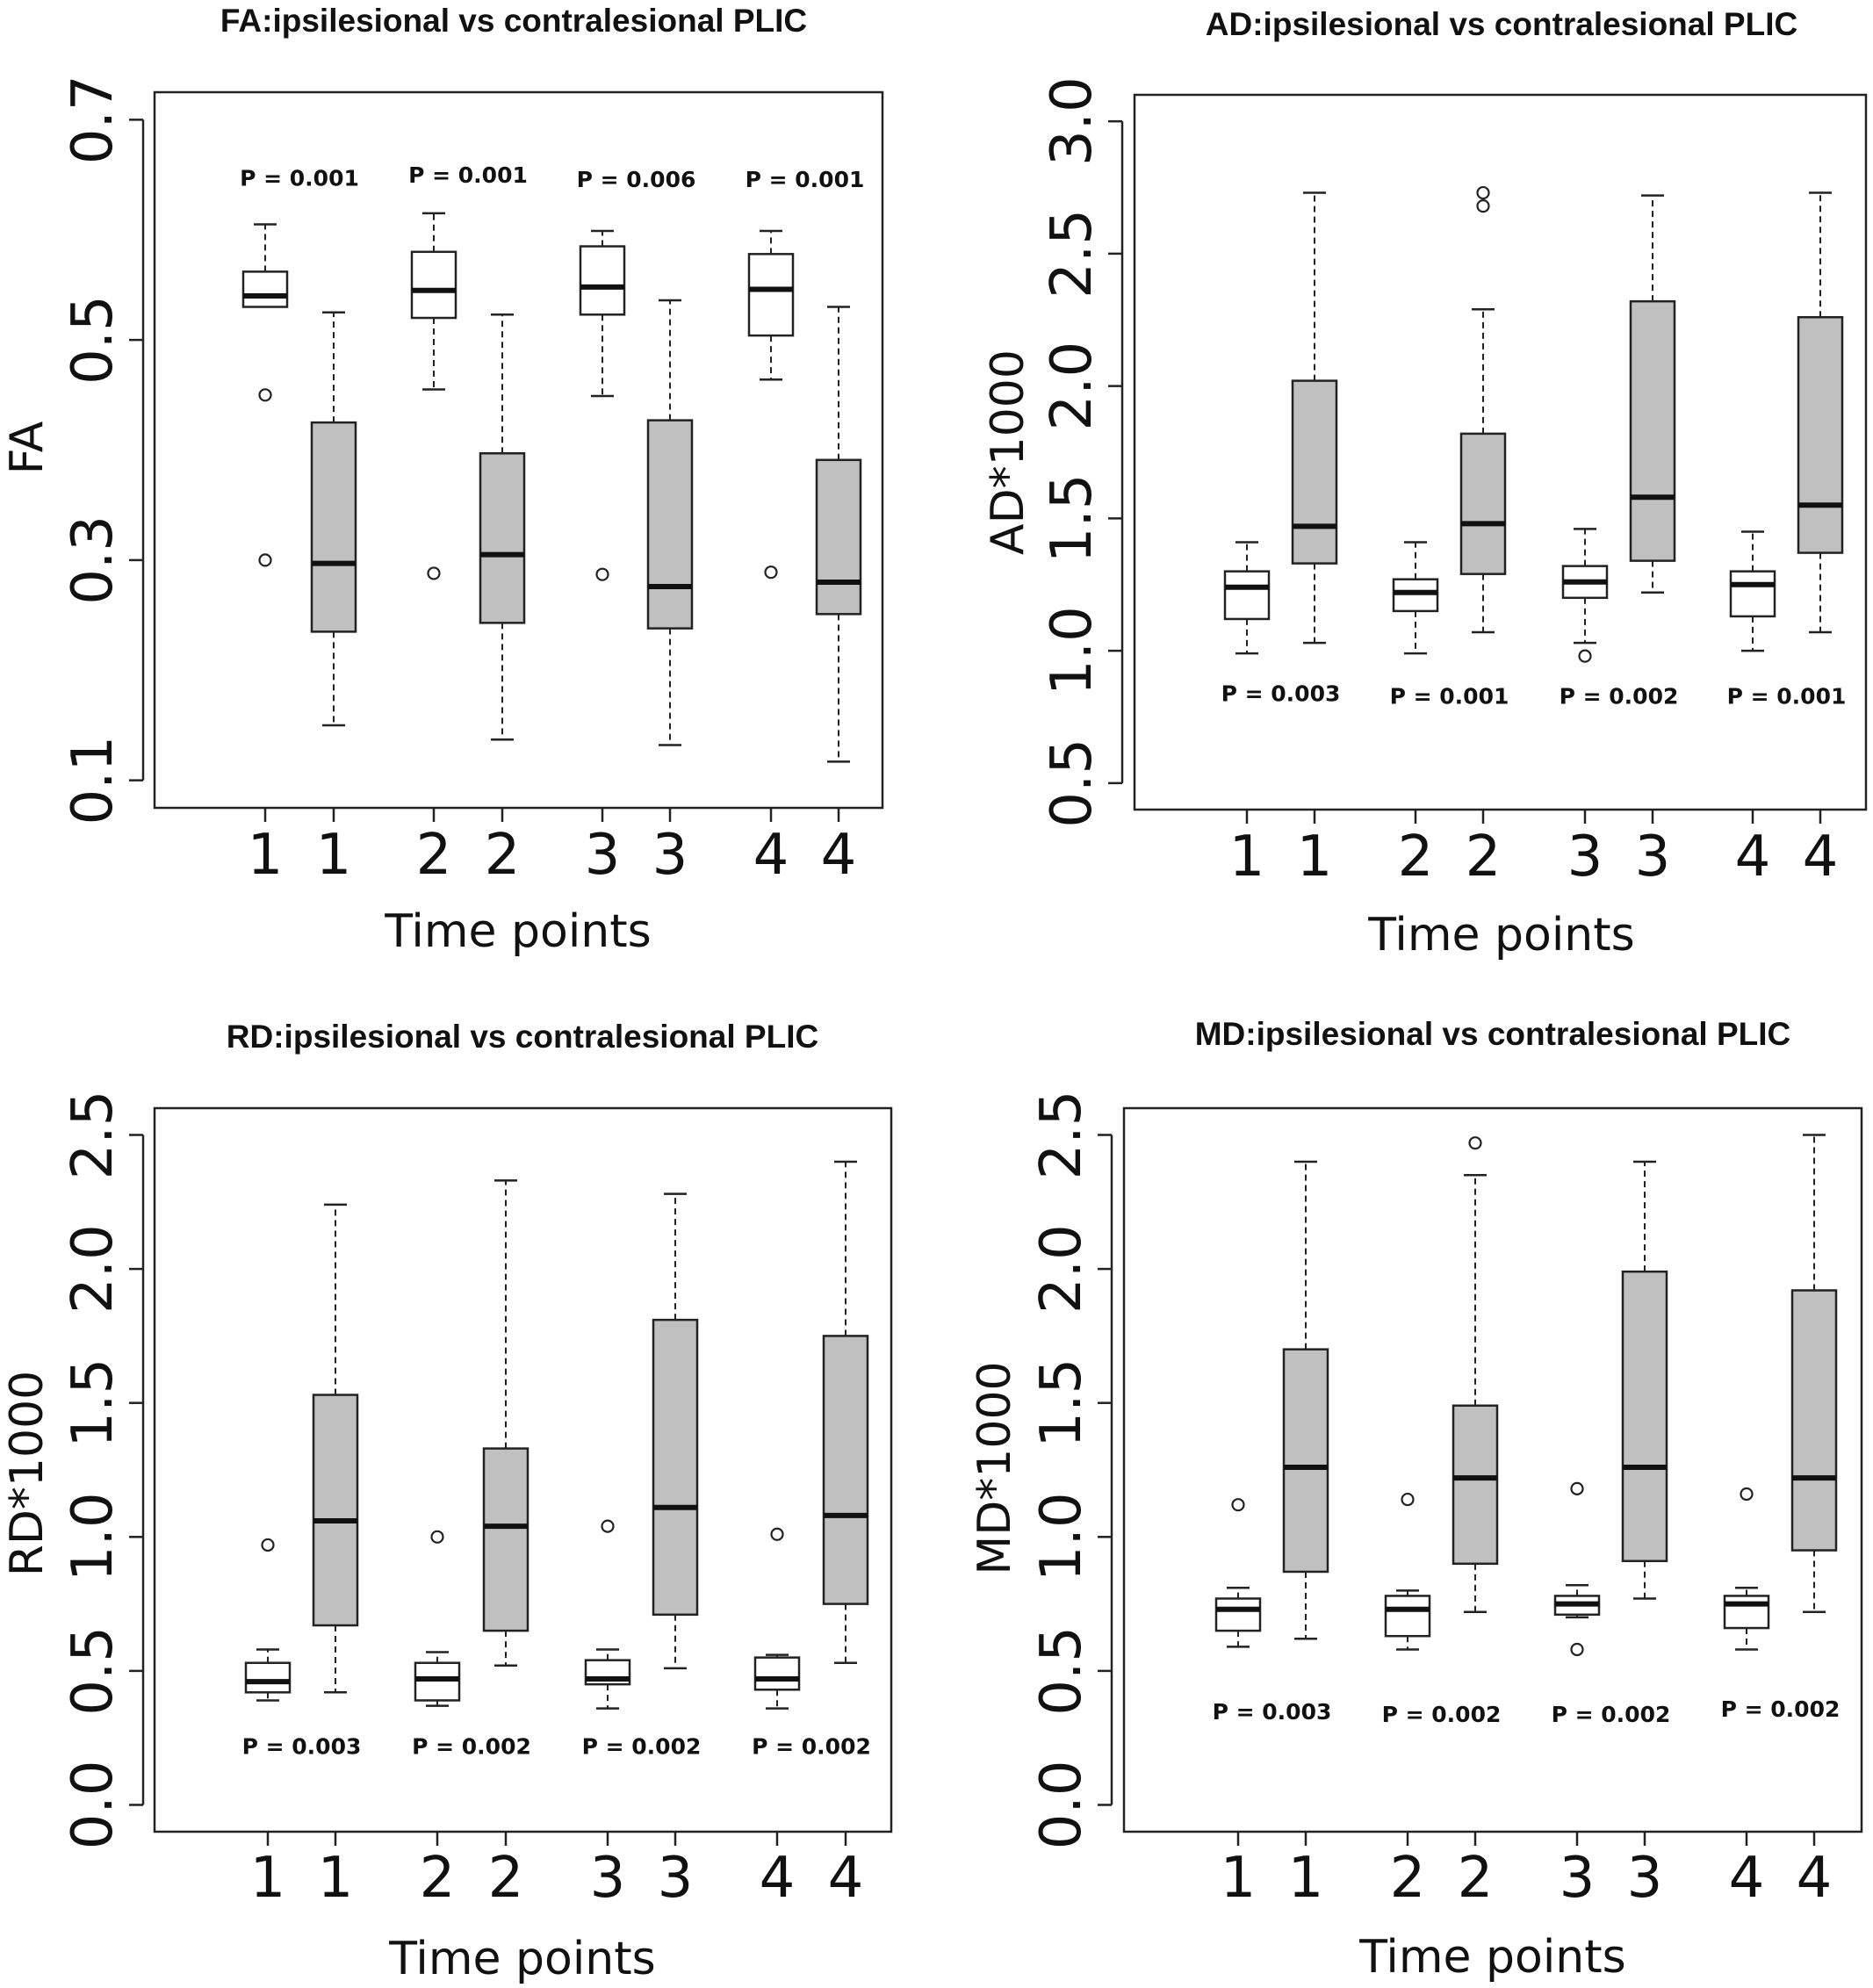 The height and width of the screenshot is (1988, 1873). Describe the element at coordinates (1578, 1878) in the screenshot. I see `md-x-tick-label: 3` at that location.